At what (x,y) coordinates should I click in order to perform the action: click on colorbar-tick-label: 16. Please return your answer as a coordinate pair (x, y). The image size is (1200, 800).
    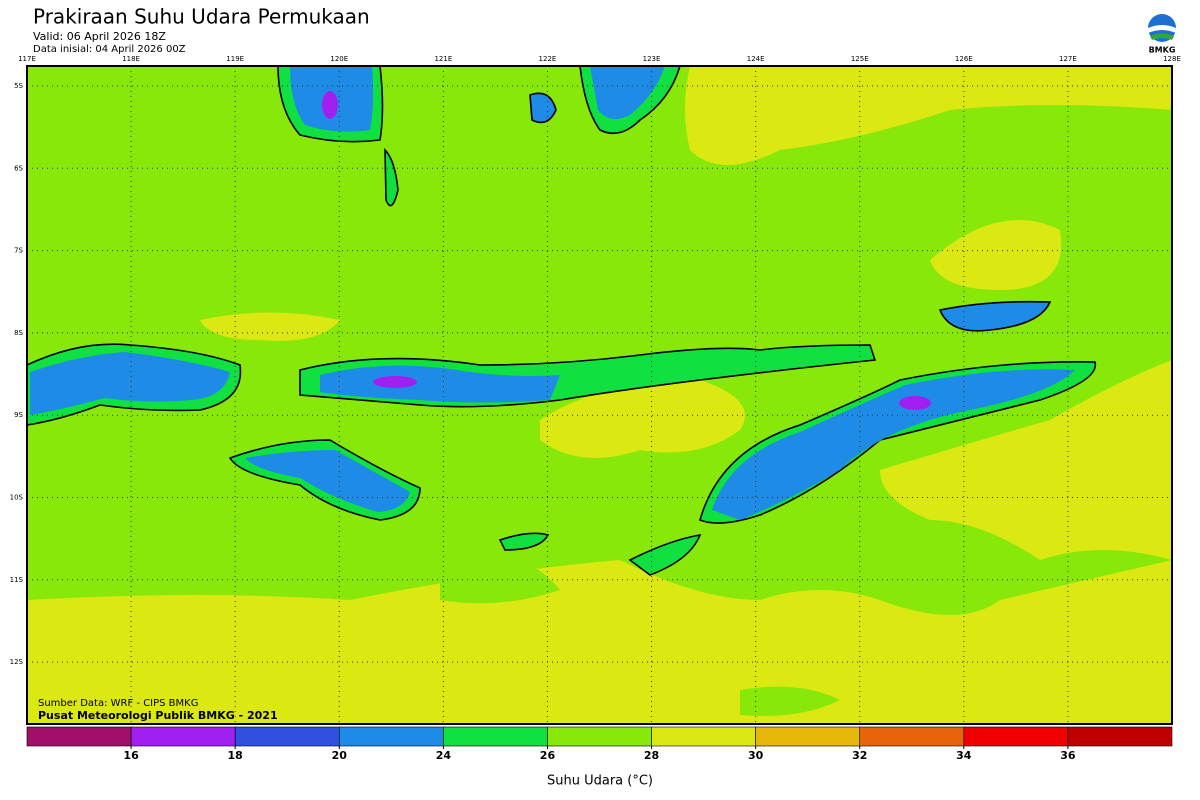
    Looking at the image, I should click on (131, 755).